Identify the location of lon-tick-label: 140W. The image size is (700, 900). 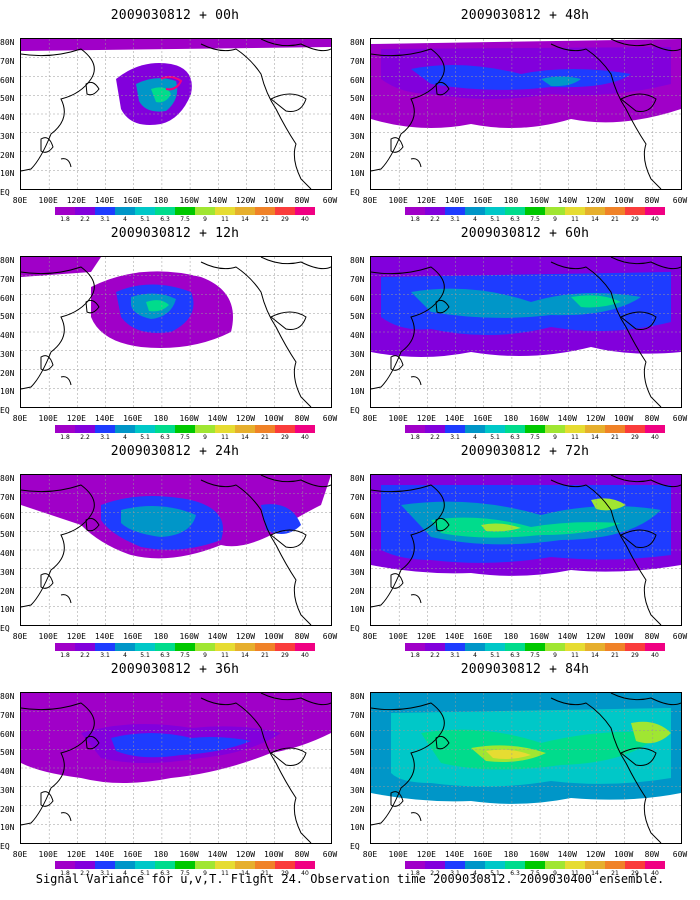
(567, 200).